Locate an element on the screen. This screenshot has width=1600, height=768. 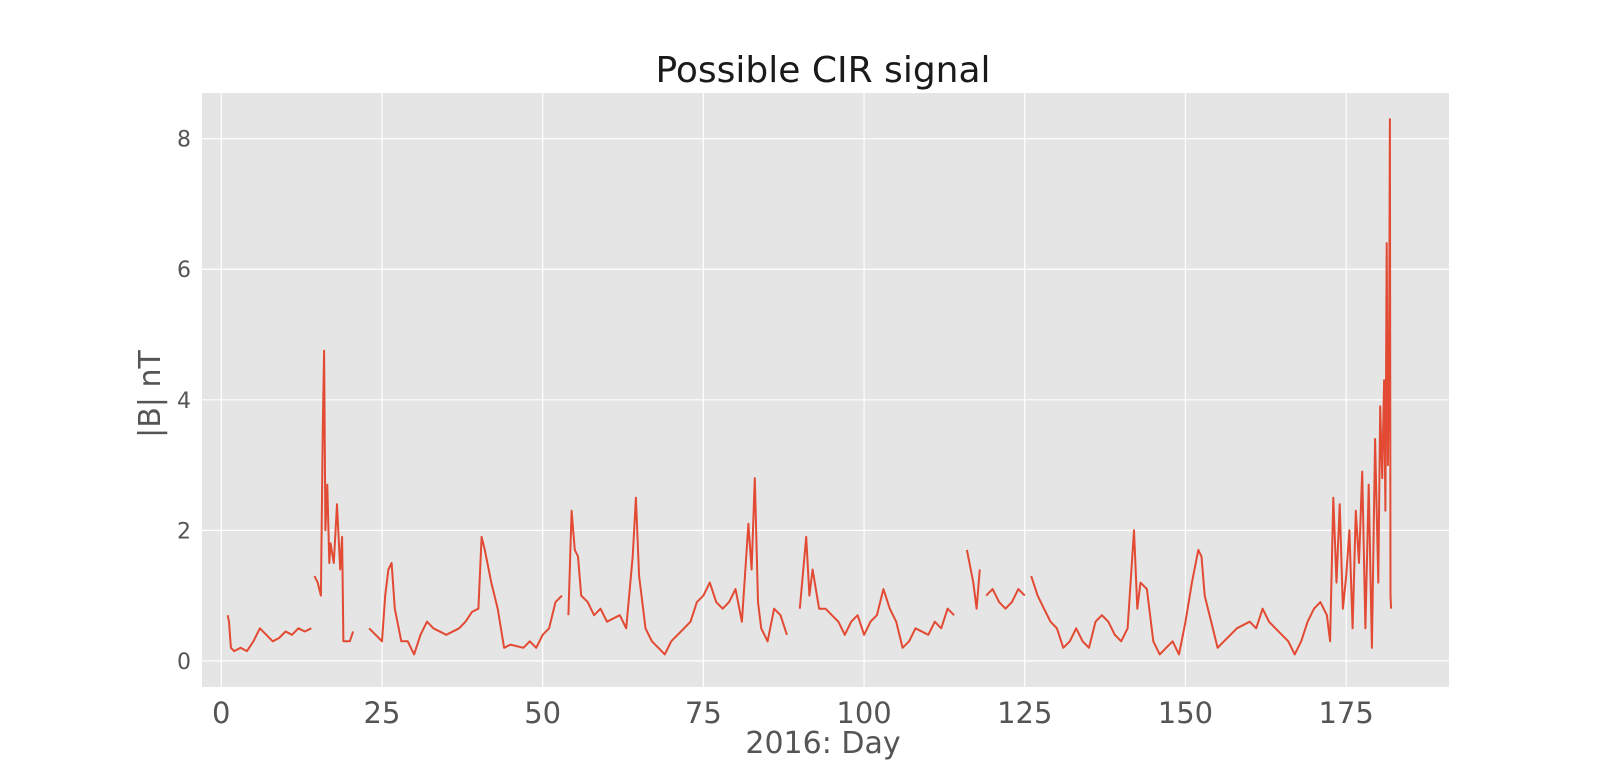
x-tick-label: 150 is located at coordinates (1185, 713).